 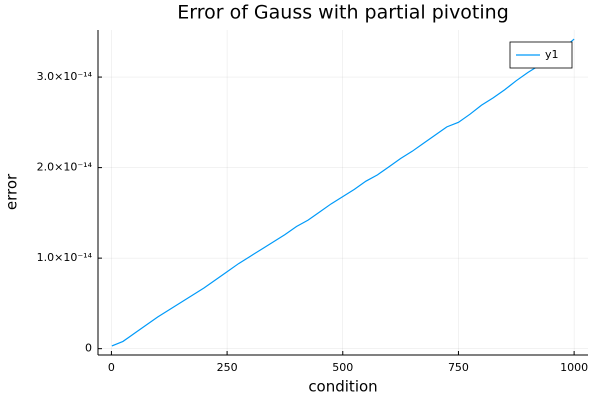 I want to click on y-tick-label: 0, so click(x=88, y=348).